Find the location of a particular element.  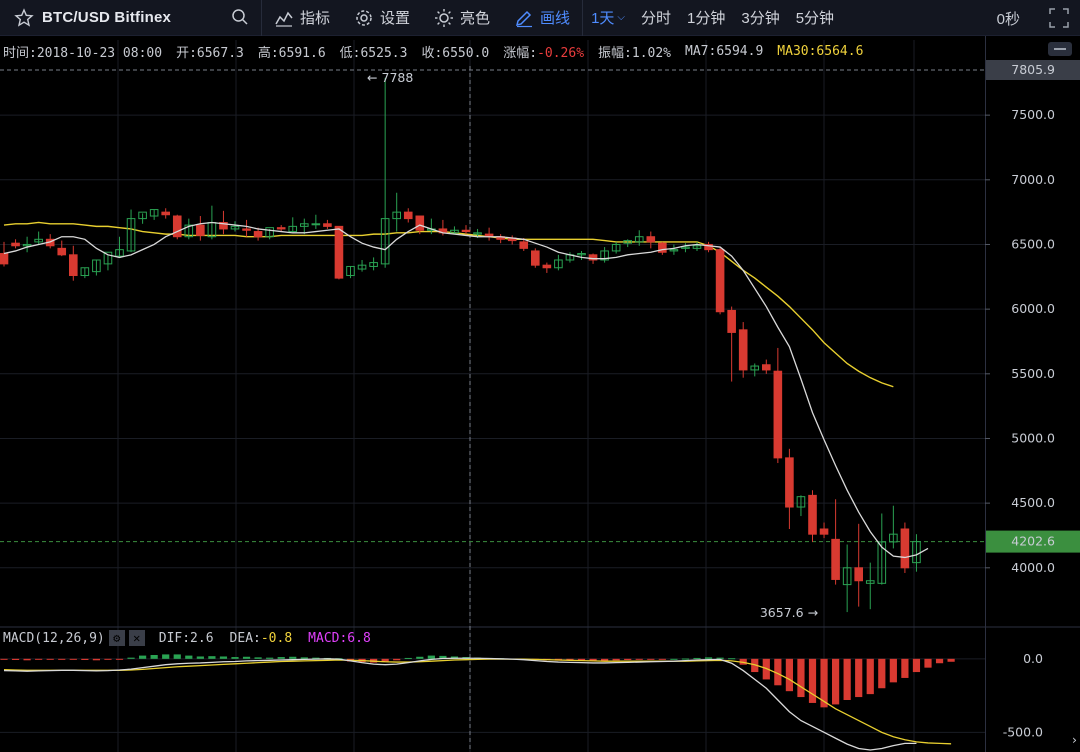

light-theme-button: 亮色 is located at coordinates (462, 18).